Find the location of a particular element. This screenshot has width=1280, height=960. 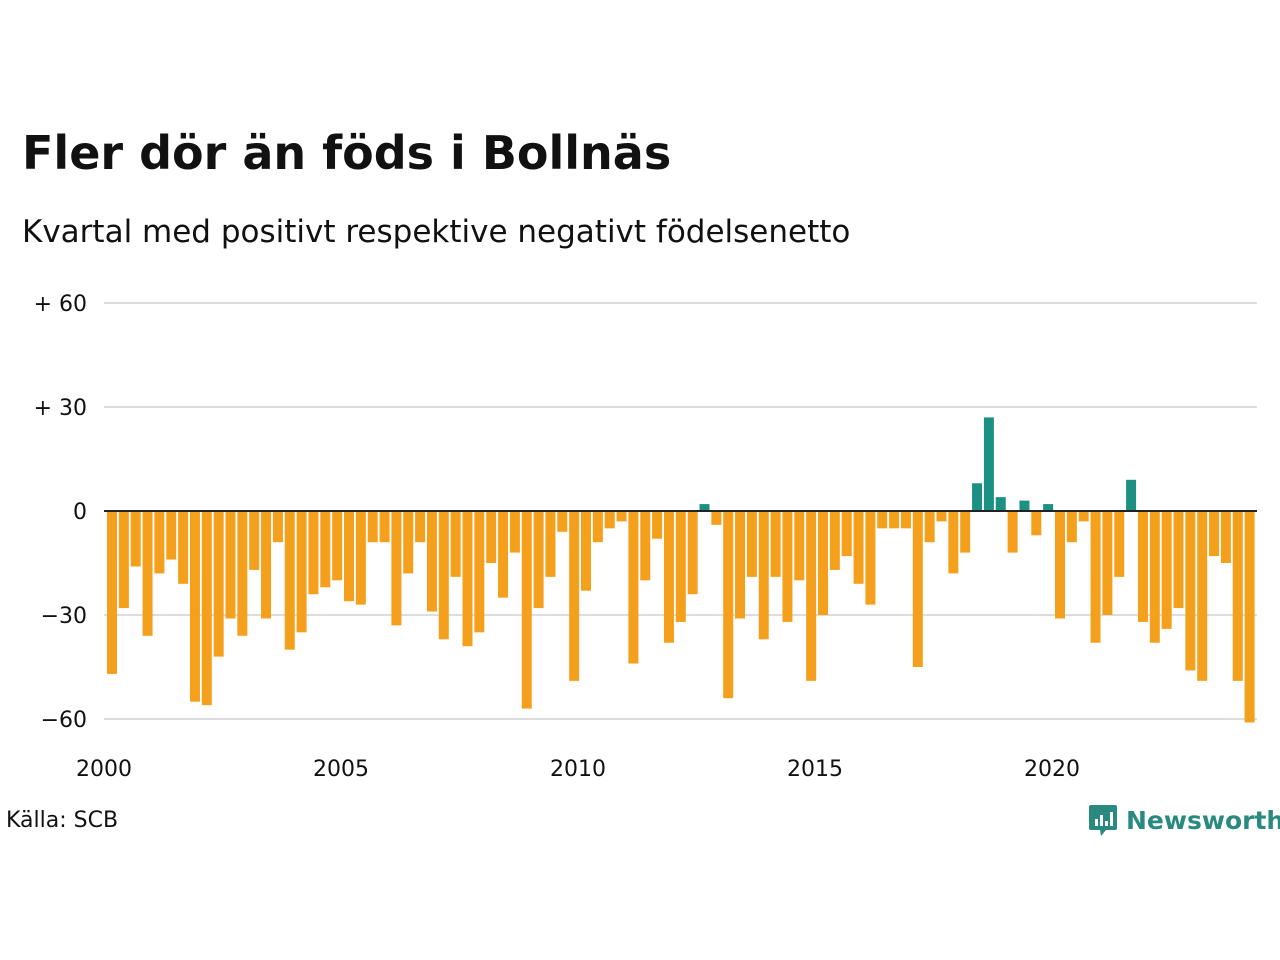

chart-title: Fler dör än föds i Bollnäs is located at coordinates (347, 153).